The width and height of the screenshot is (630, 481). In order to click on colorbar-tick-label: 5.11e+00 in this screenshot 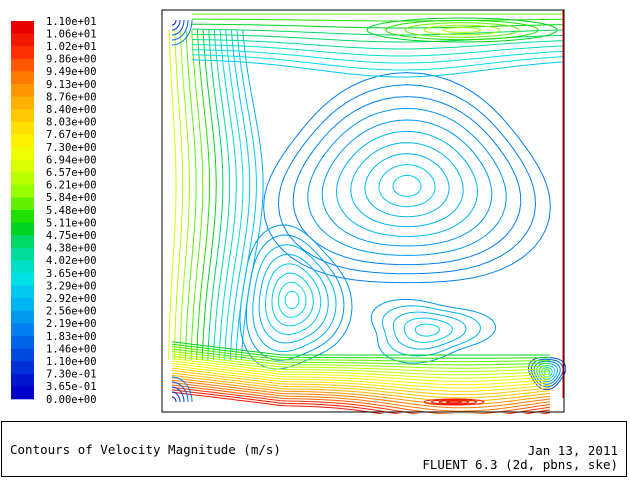, I will do `click(71, 223)`.